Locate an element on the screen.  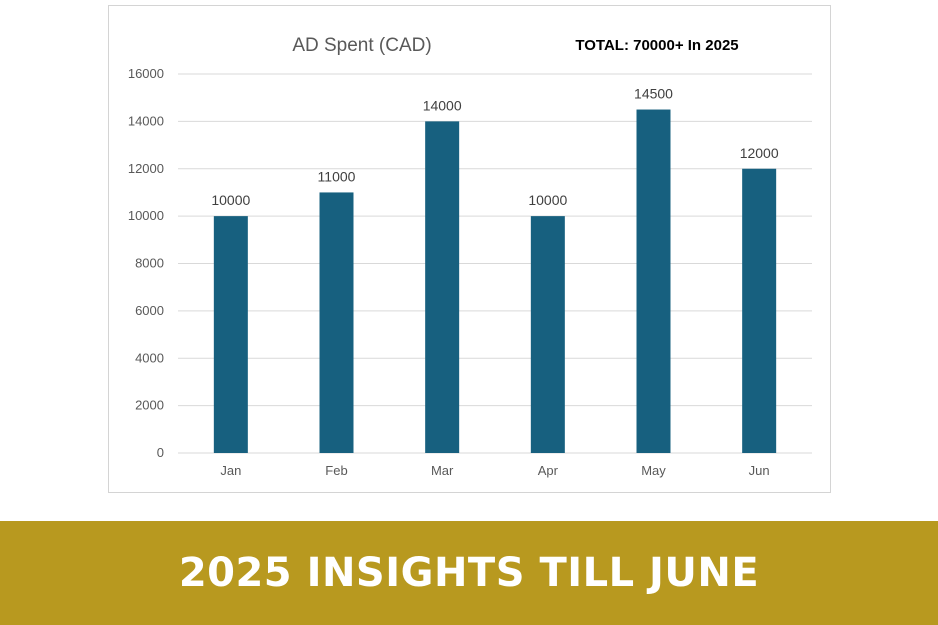
data-labels: 10000 11000 14000 10000 14500 12000 is located at coordinates (494, 147).